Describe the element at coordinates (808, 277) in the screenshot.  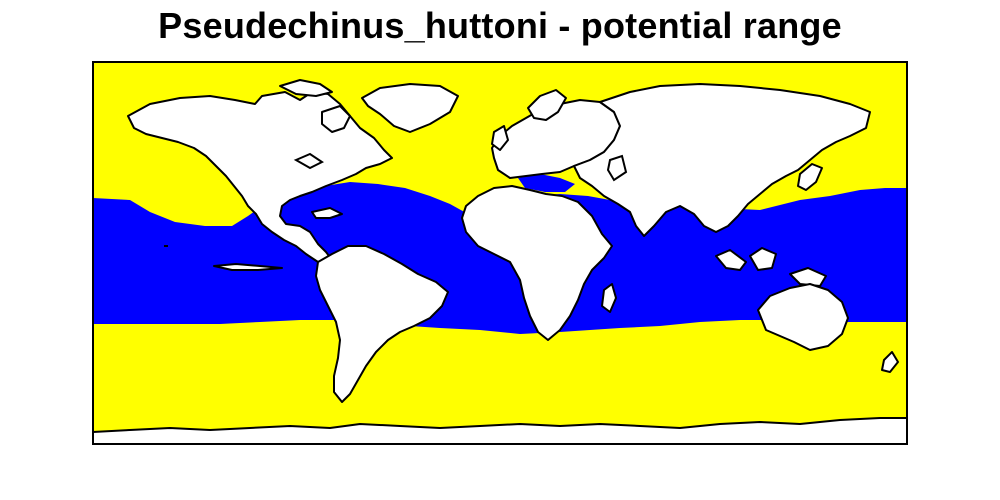
I see `landmass-new-guinea` at that location.